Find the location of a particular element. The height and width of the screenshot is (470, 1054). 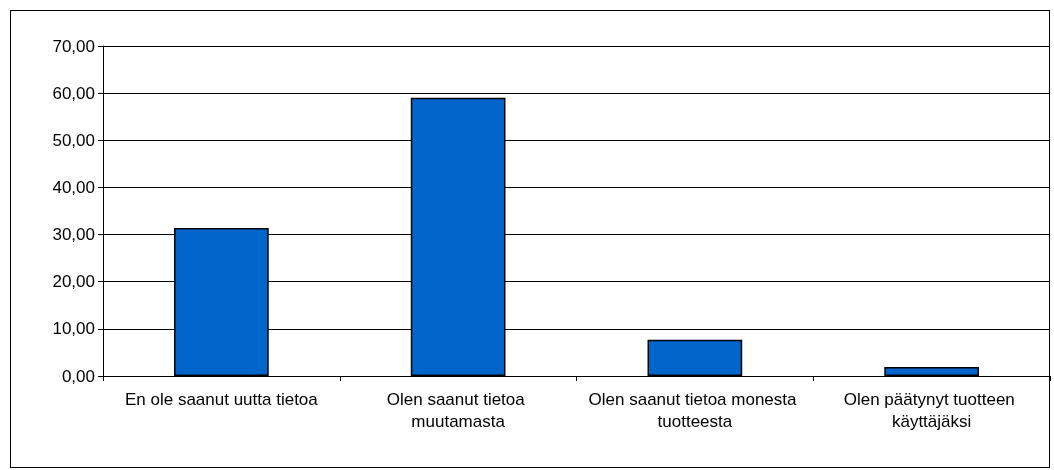

y-tick-label: 50,00 is located at coordinates (73, 140).